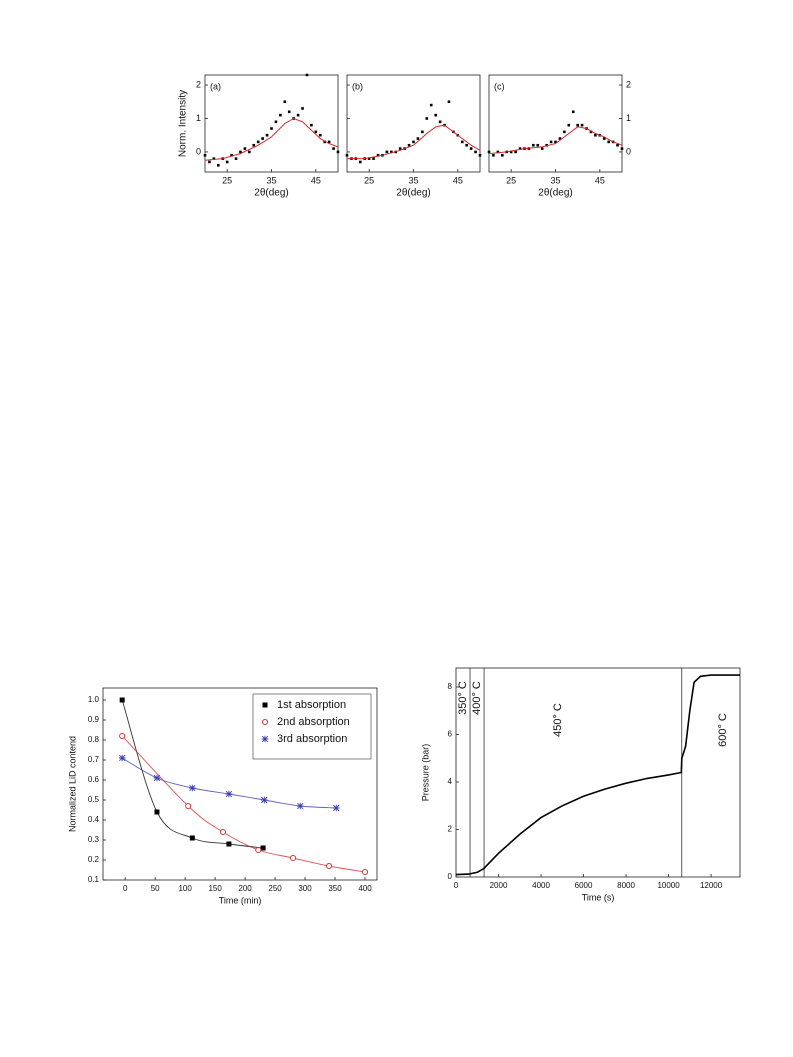  I want to click on y-axis-label: Normalized LiD contend, so click(72, 784).